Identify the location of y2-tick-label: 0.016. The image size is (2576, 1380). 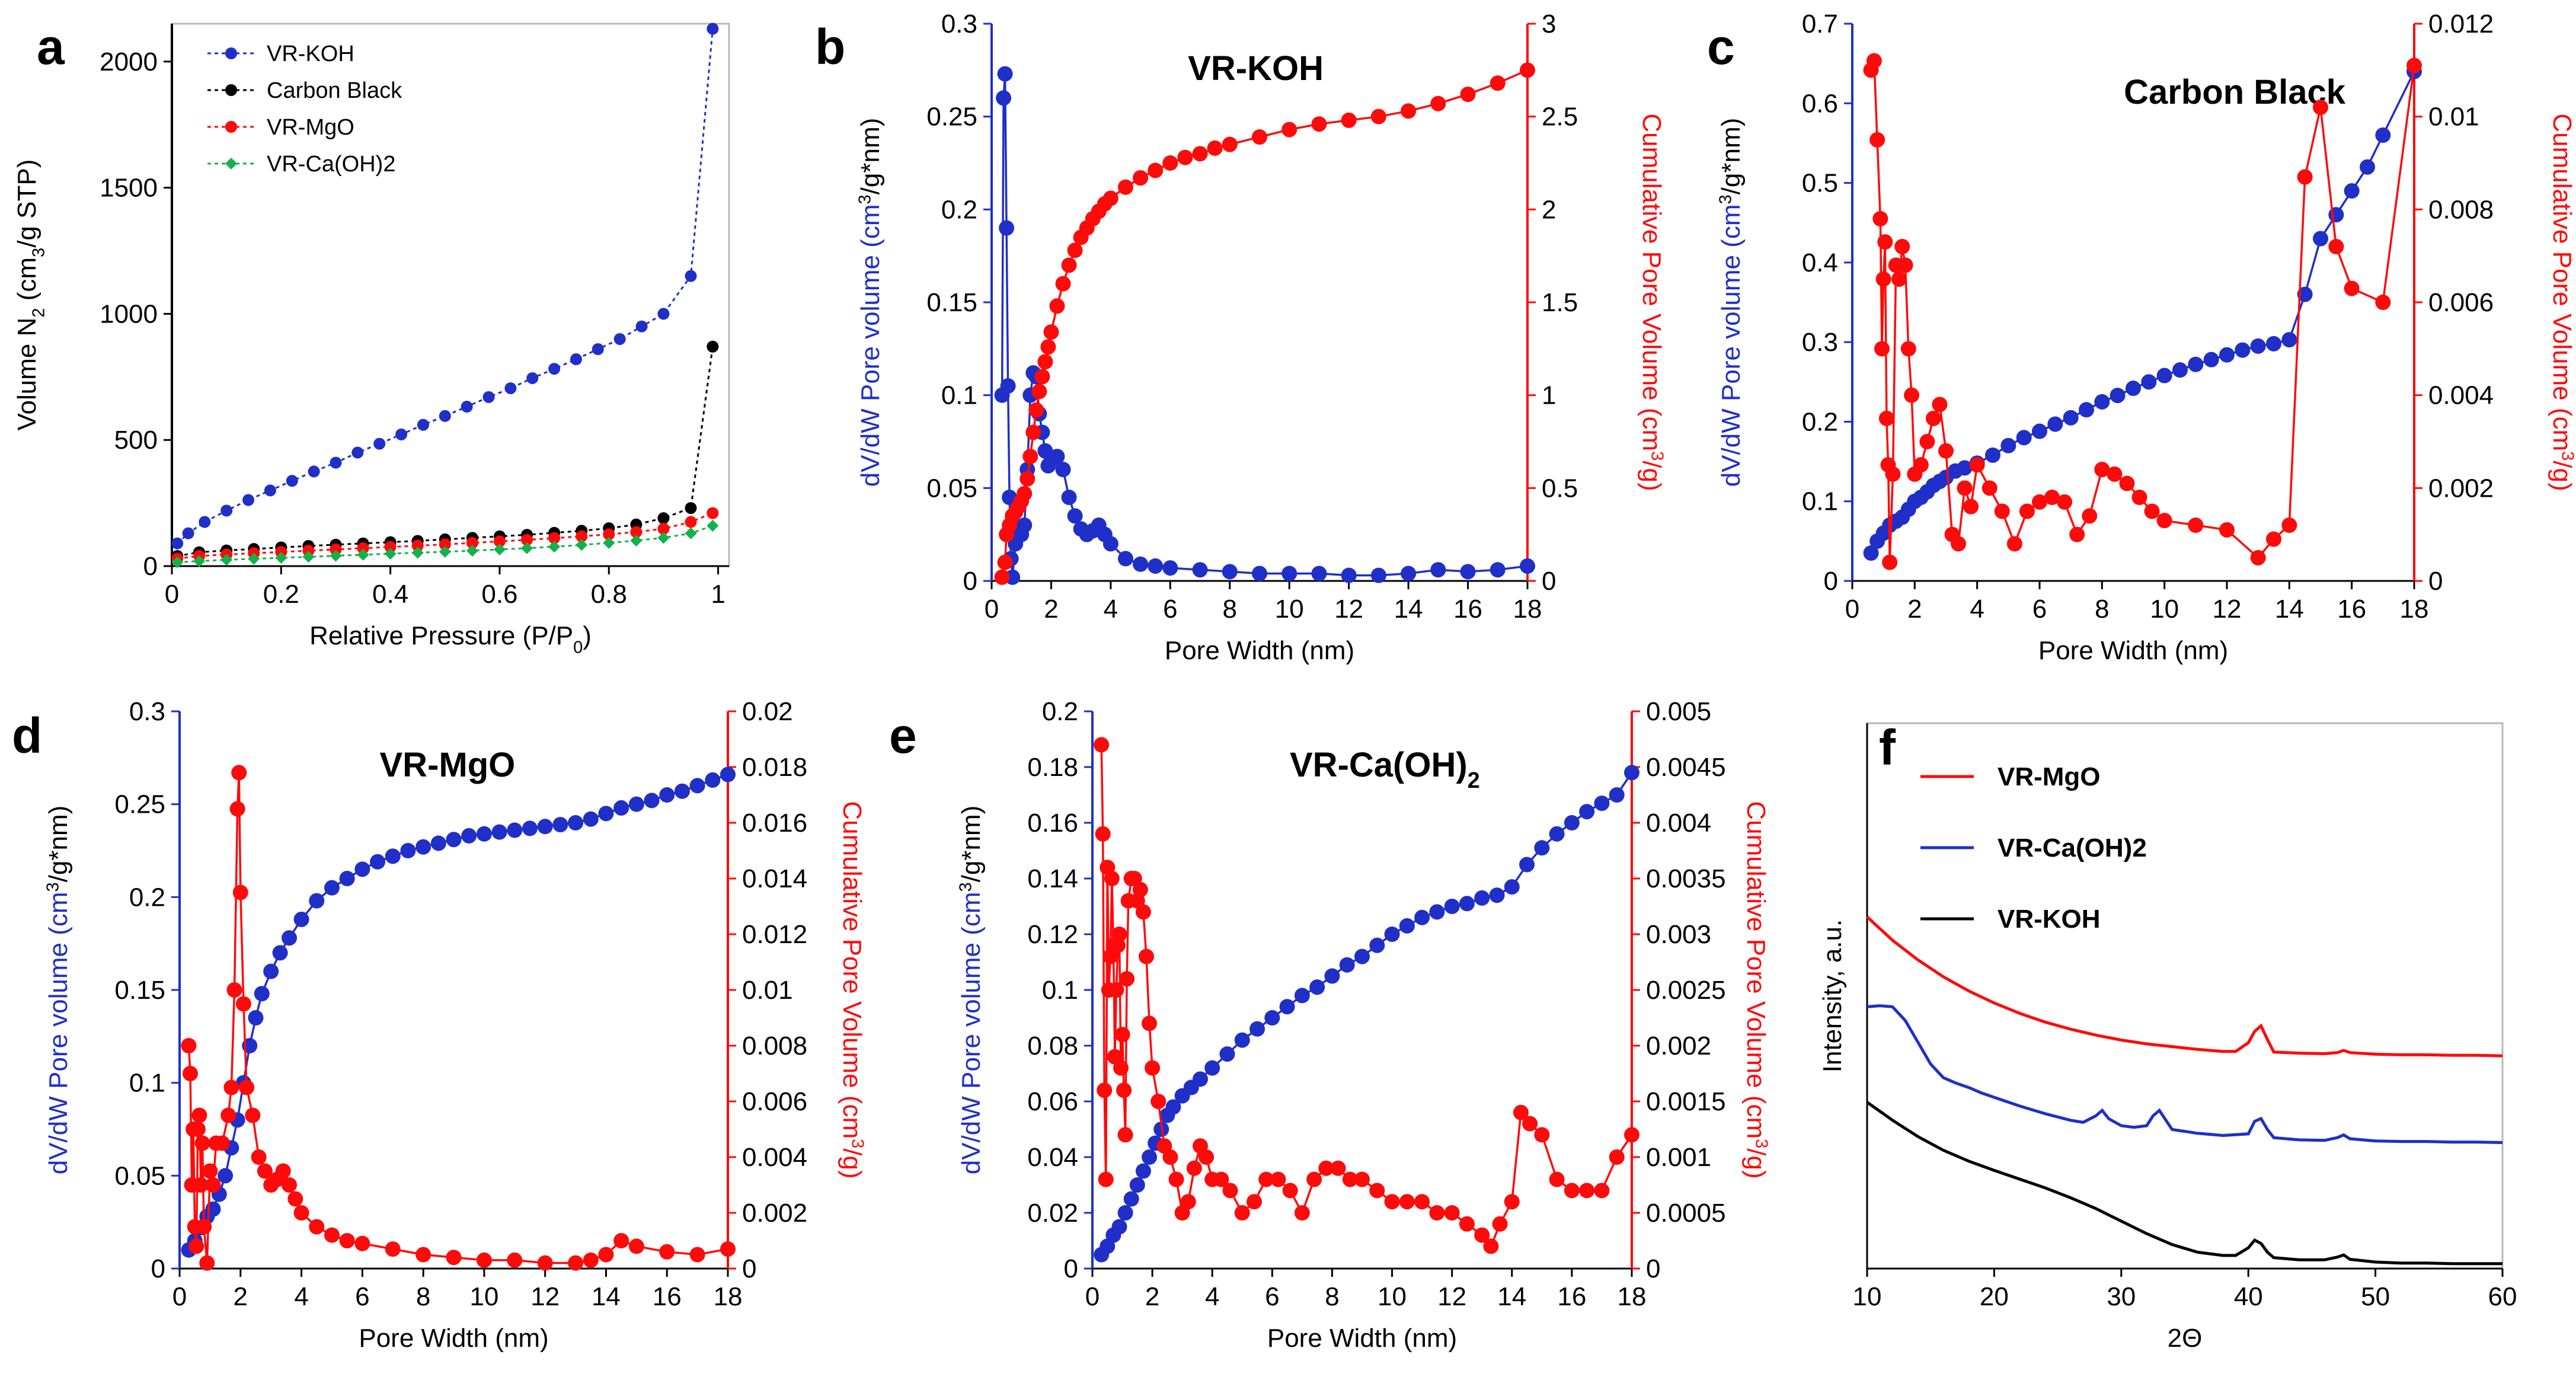
(774, 823).